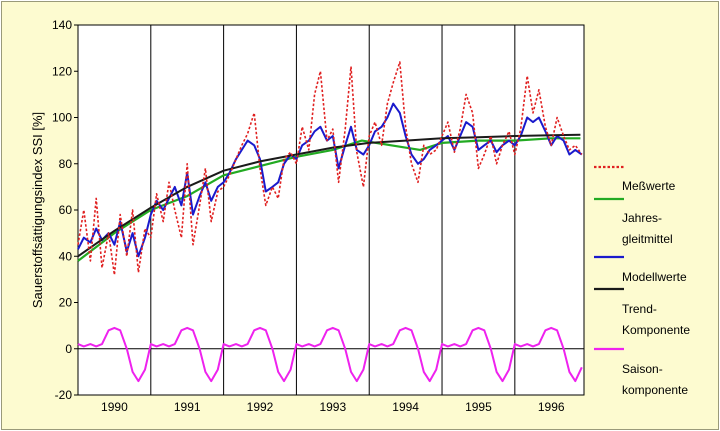  What do you see at coordinates (639, 309) in the screenshot?
I see `legend-label: Trend-` at bounding box center [639, 309].